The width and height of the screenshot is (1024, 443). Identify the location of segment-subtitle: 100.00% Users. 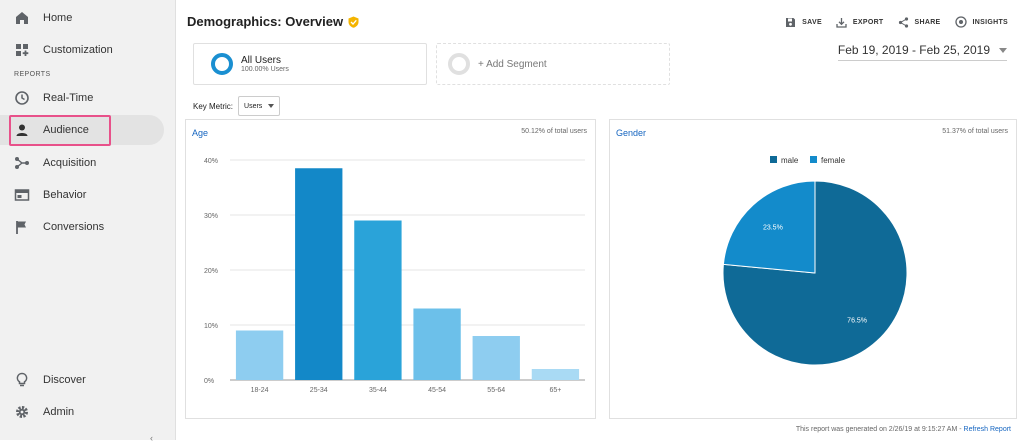
(265, 69).